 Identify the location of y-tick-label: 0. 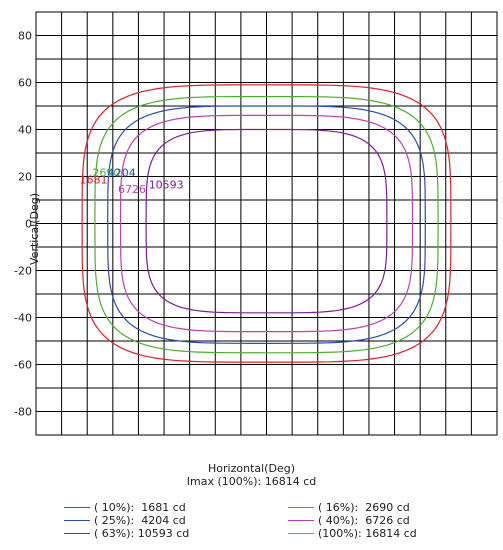
(28, 224).